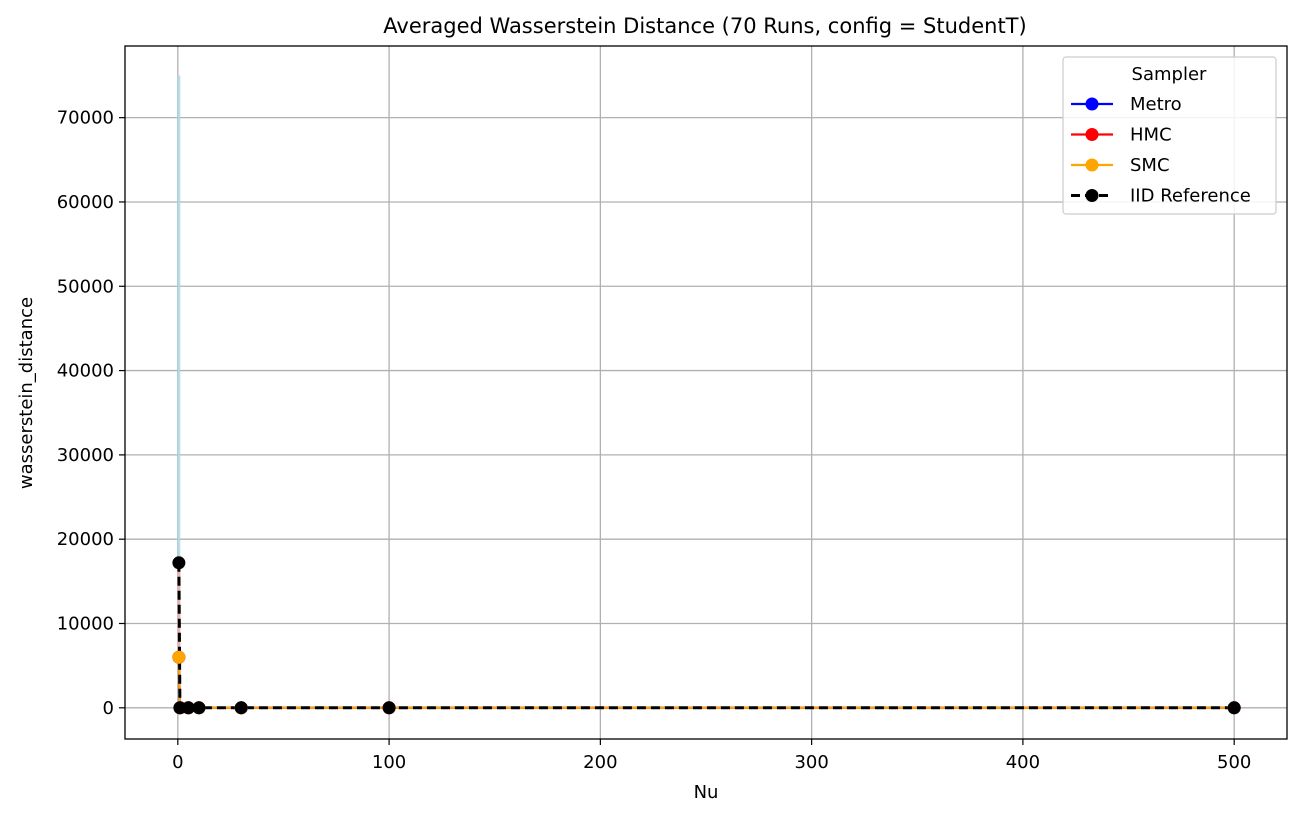 The image size is (1302, 817). Describe the element at coordinates (85, 118) in the screenshot. I see `y-tick-label: 70000` at that location.